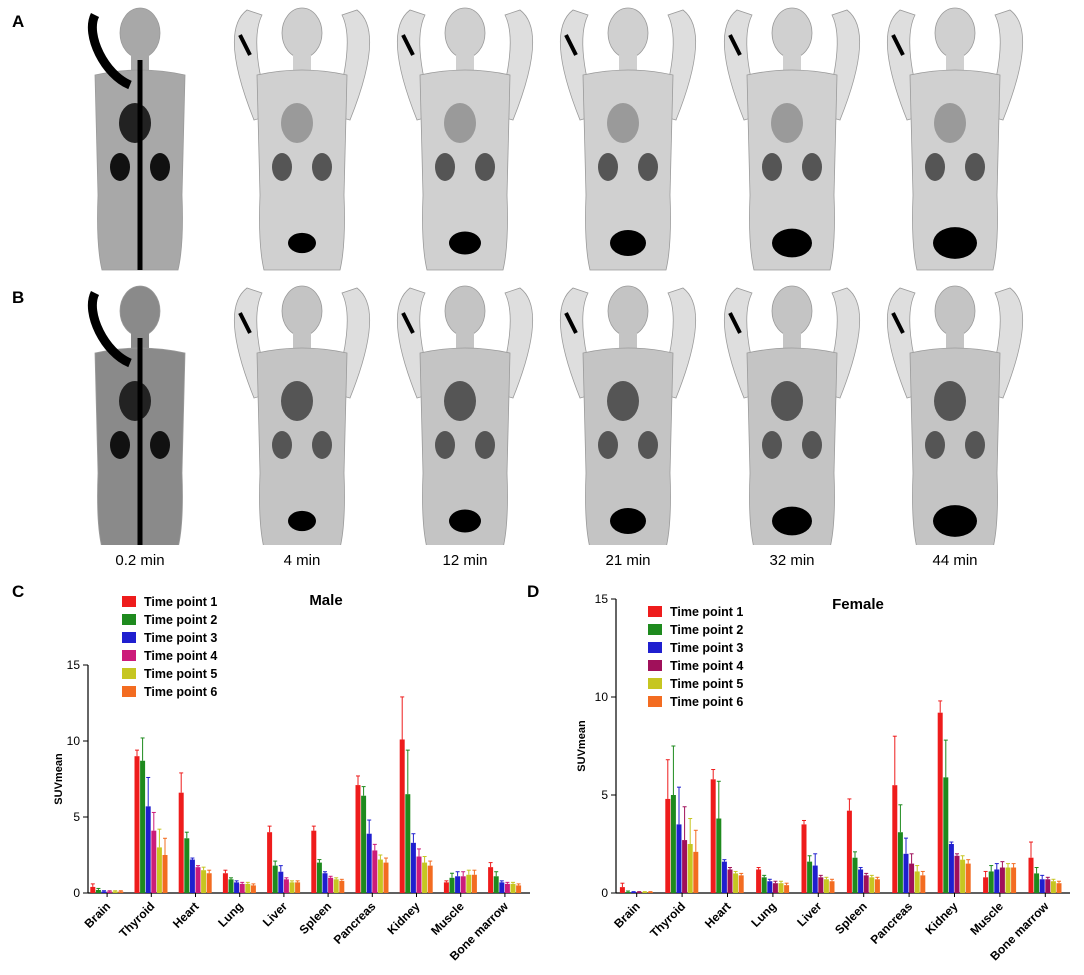 The image size is (1084, 975). What do you see at coordinates (858, 604) in the screenshot?
I see `chart-title: Female` at bounding box center [858, 604].